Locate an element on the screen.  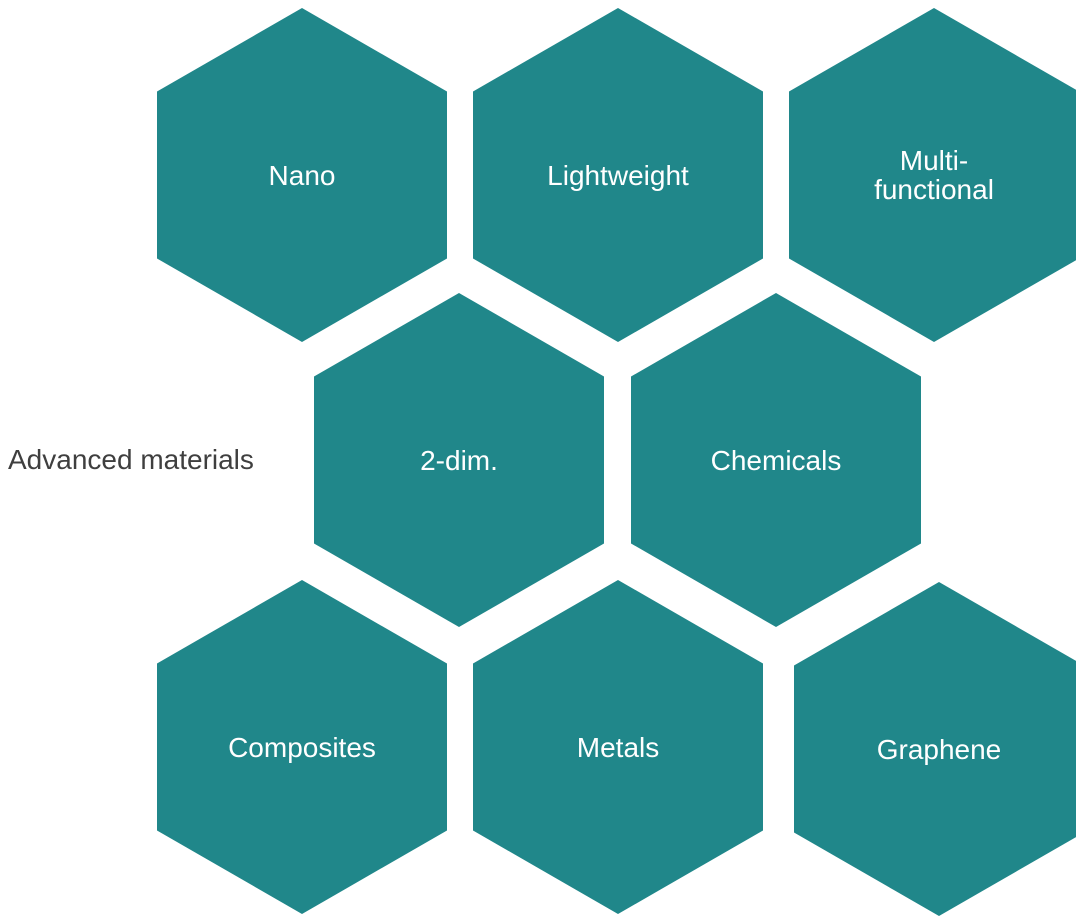
hexagon-lightweight: Lightweight is located at coordinates (618, 175).